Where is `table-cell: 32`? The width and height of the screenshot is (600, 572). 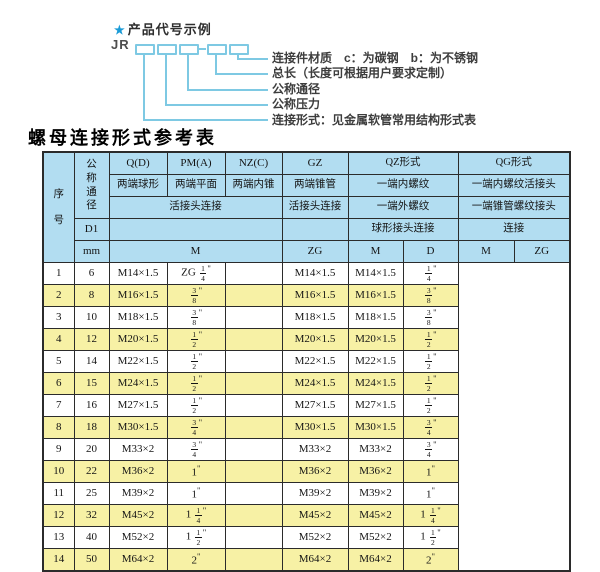
table-cell: 32 is located at coordinates (91, 515).